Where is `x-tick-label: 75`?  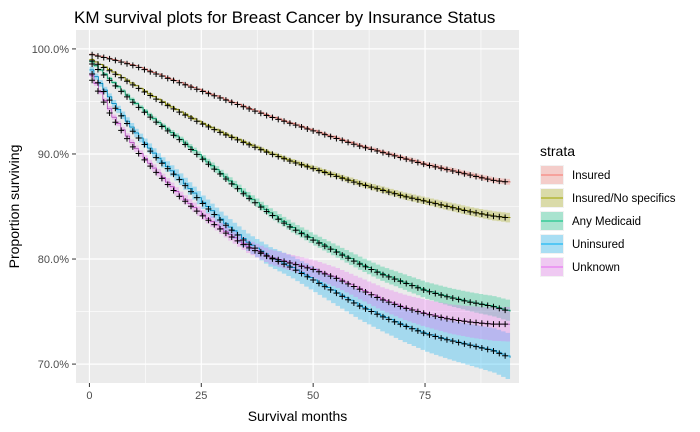
x-tick-label: 75 is located at coordinates (425, 396).